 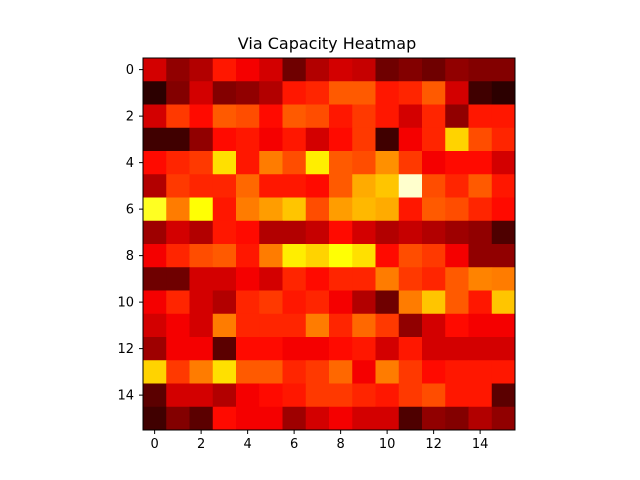 I want to click on x-tick-label: 14, so click(x=480, y=444).